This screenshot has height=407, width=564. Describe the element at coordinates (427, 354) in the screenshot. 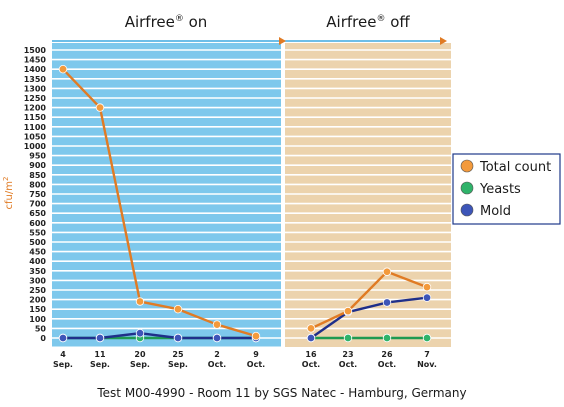

I see `x-tick-label: 7` at that location.